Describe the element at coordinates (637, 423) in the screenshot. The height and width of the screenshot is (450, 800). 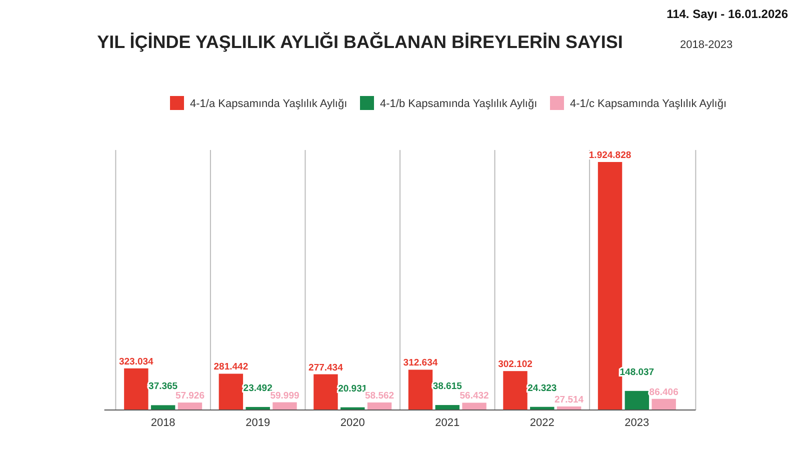
I see `x-tick-label: 2023` at that location.